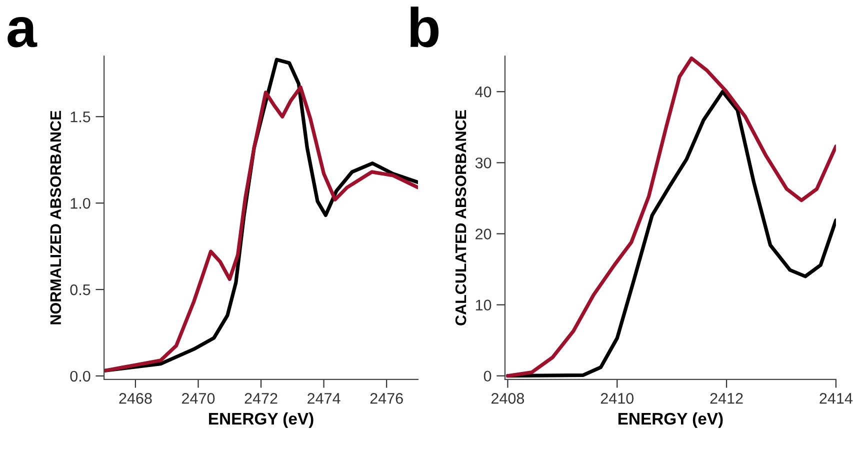 The height and width of the screenshot is (449, 853). What do you see at coordinates (261, 398) in the screenshot?
I see `x-tick-label: 2472` at bounding box center [261, 398].